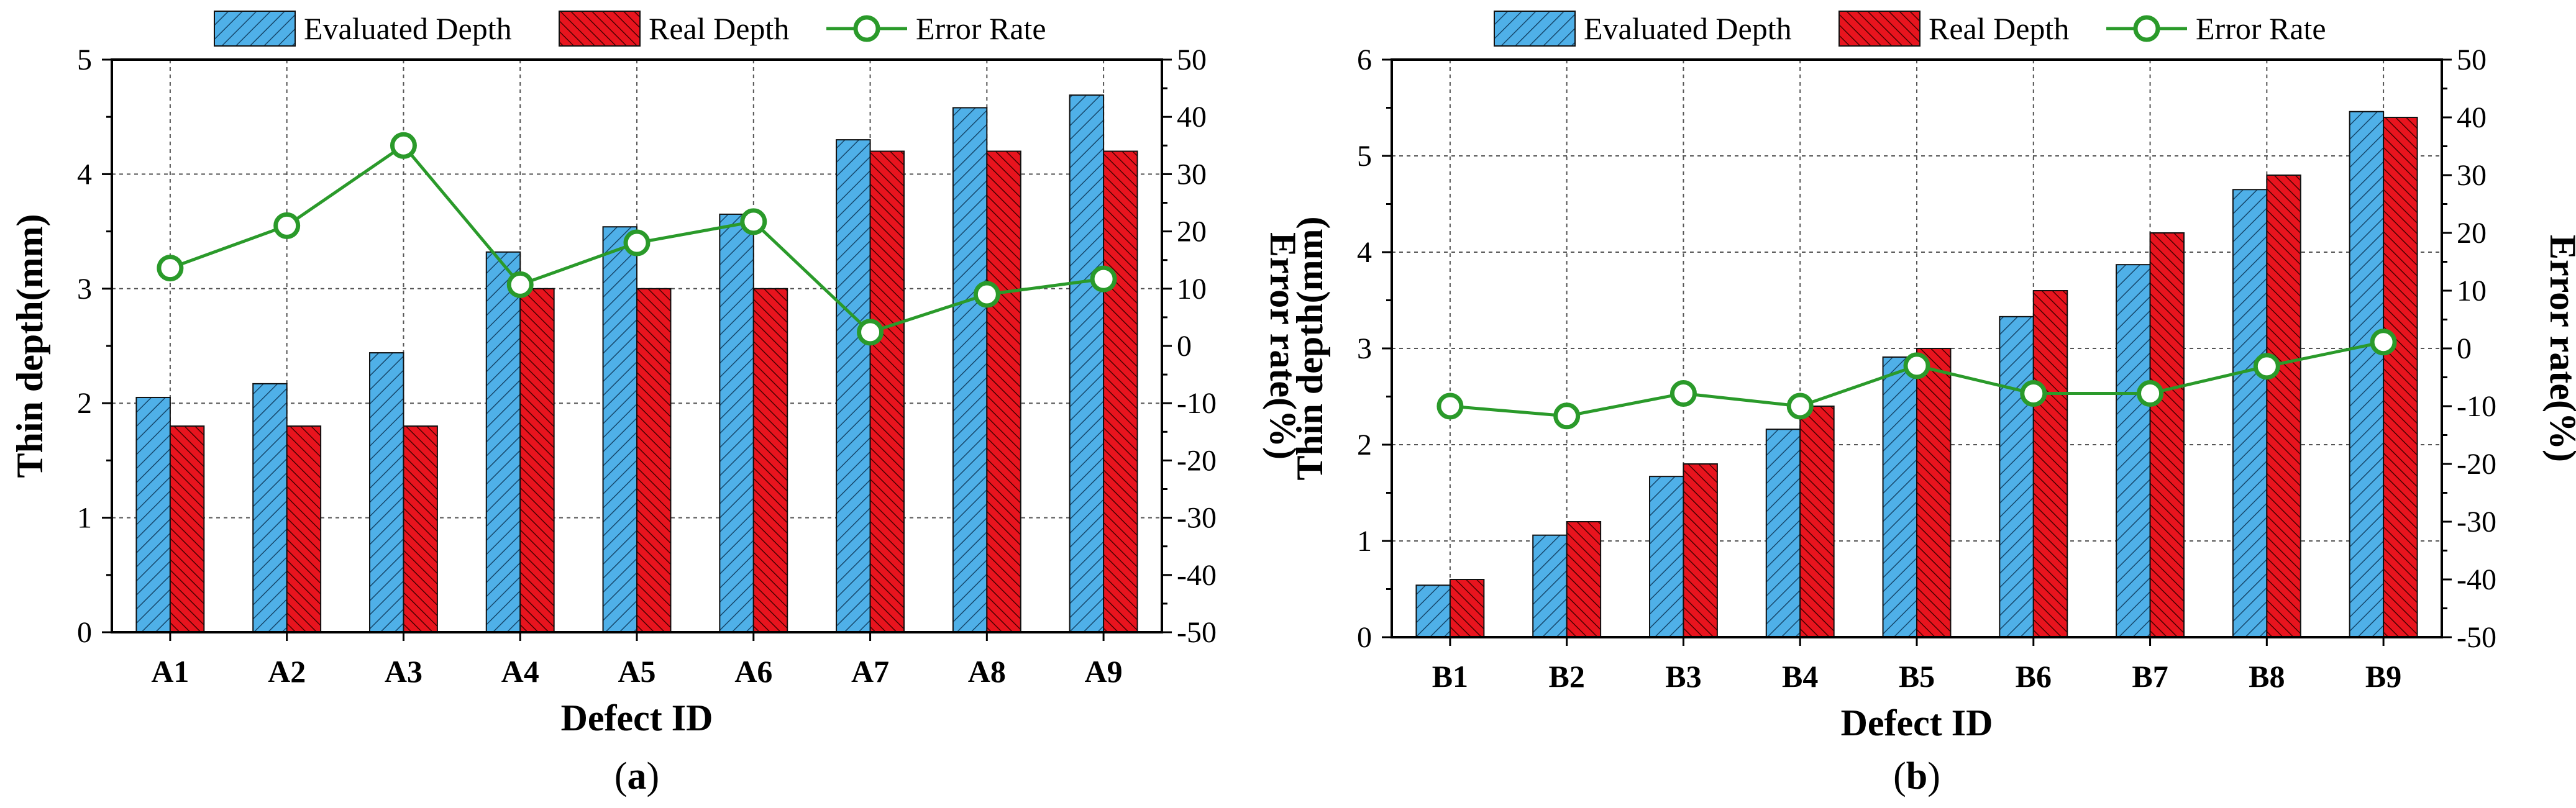 The width and height of the screenshot is (2576, 808). What do you see at coordinates (1087, 363) in the screenshot?
I see `bar-evaluated-A9` at bounding box center [1087, 363].